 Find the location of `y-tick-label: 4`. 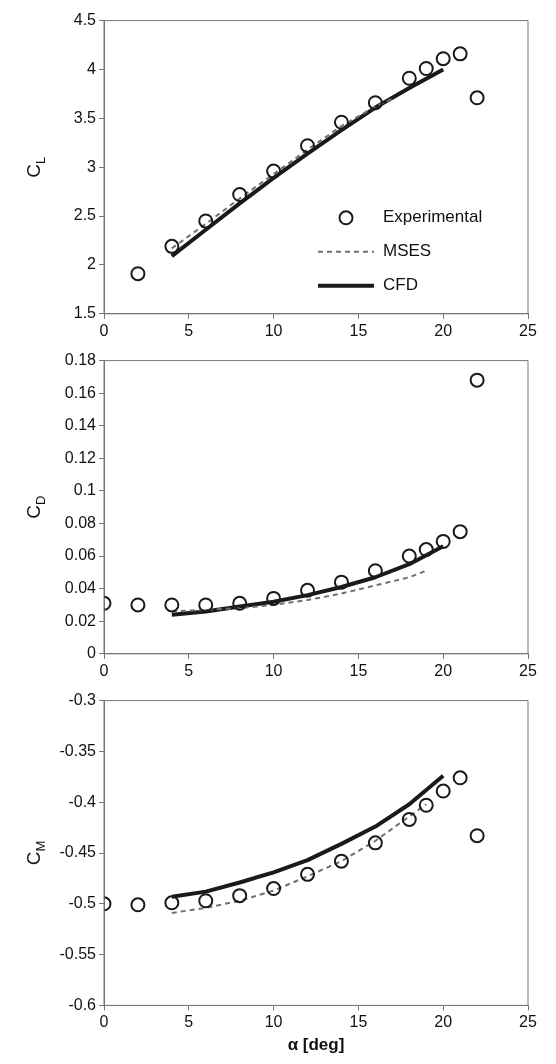

y-tick-label: 4 is located at coordinates (92, 68).